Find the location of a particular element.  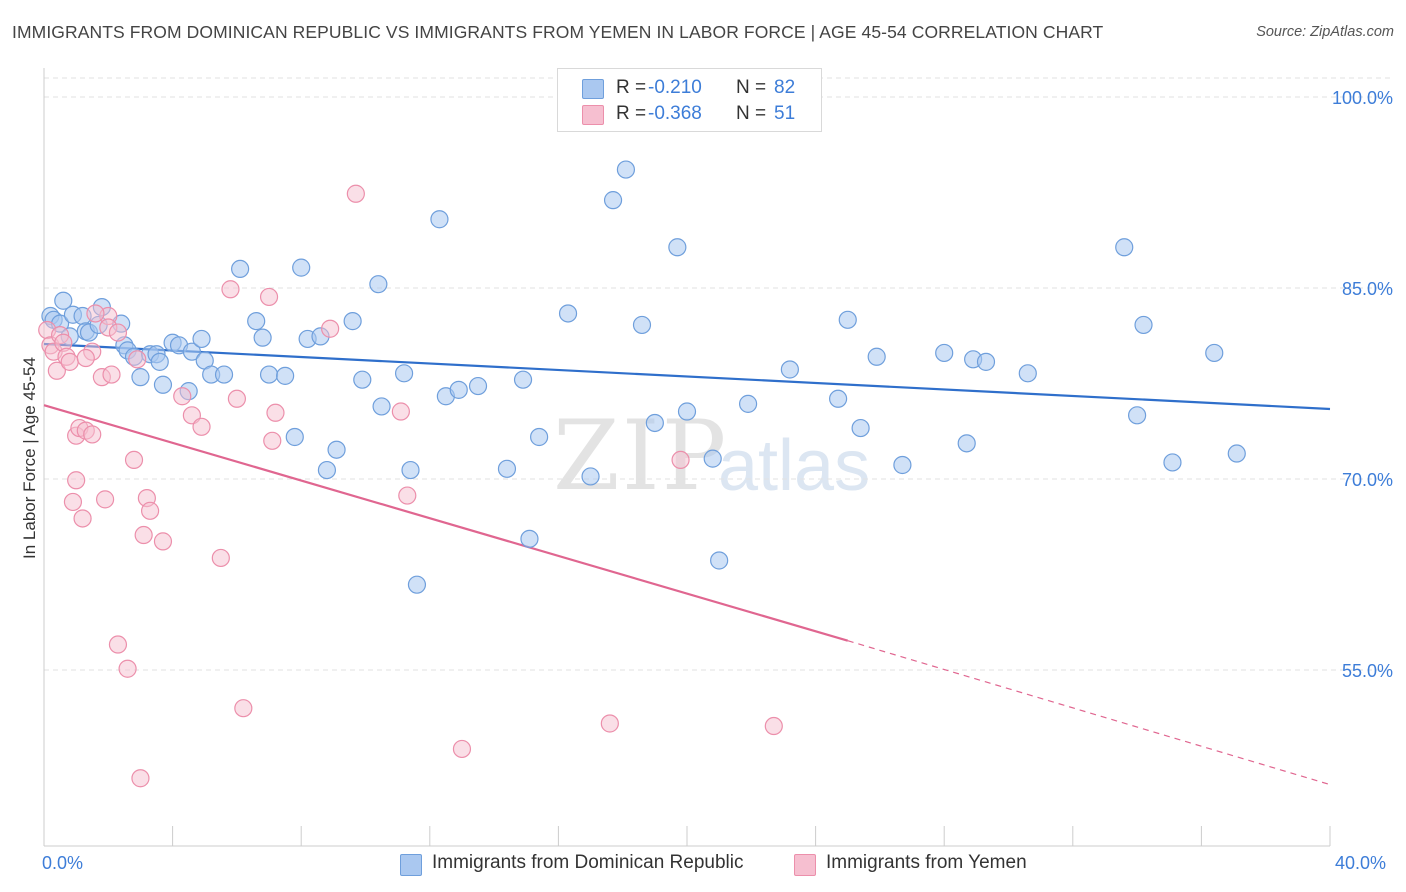

dominican-trend-line is located at coordinates (687, 376).